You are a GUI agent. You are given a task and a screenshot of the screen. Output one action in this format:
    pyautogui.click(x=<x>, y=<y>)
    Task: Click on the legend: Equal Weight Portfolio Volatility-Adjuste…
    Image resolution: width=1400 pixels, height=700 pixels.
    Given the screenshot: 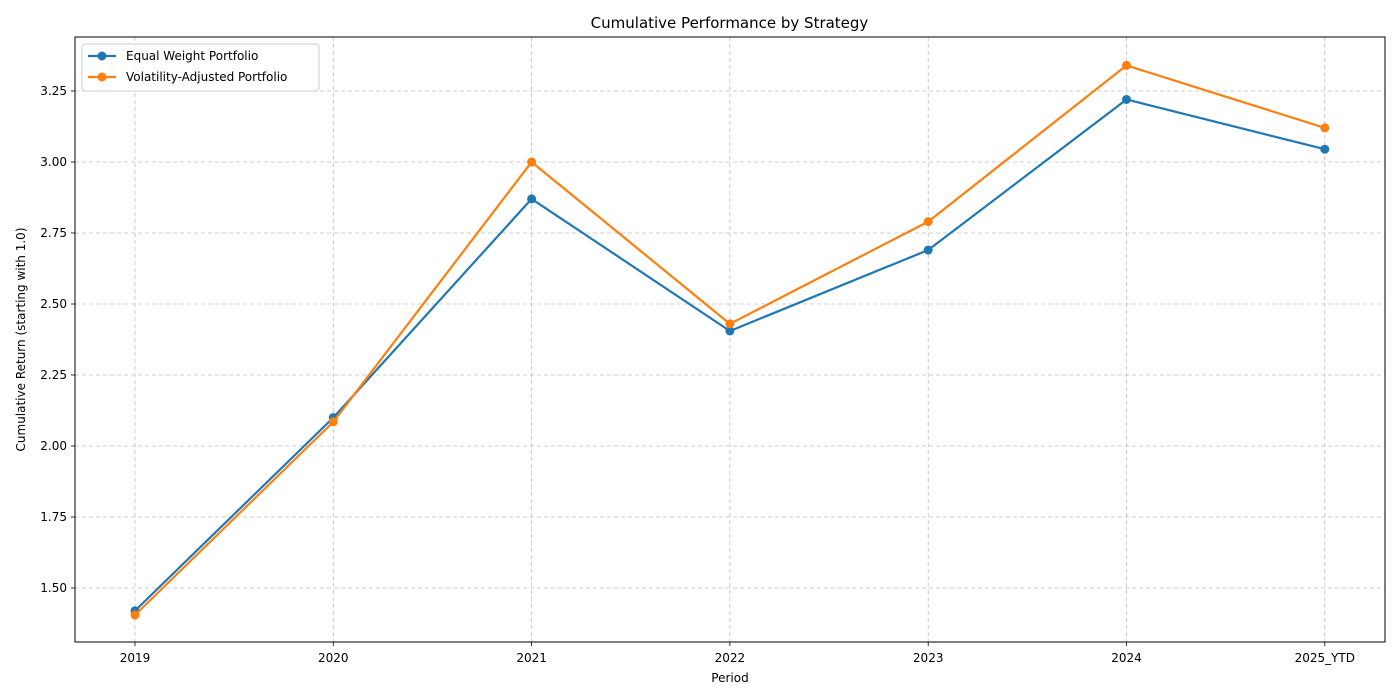 What is the action you would take?
    pyautogui.click(x=200, y=67)
    